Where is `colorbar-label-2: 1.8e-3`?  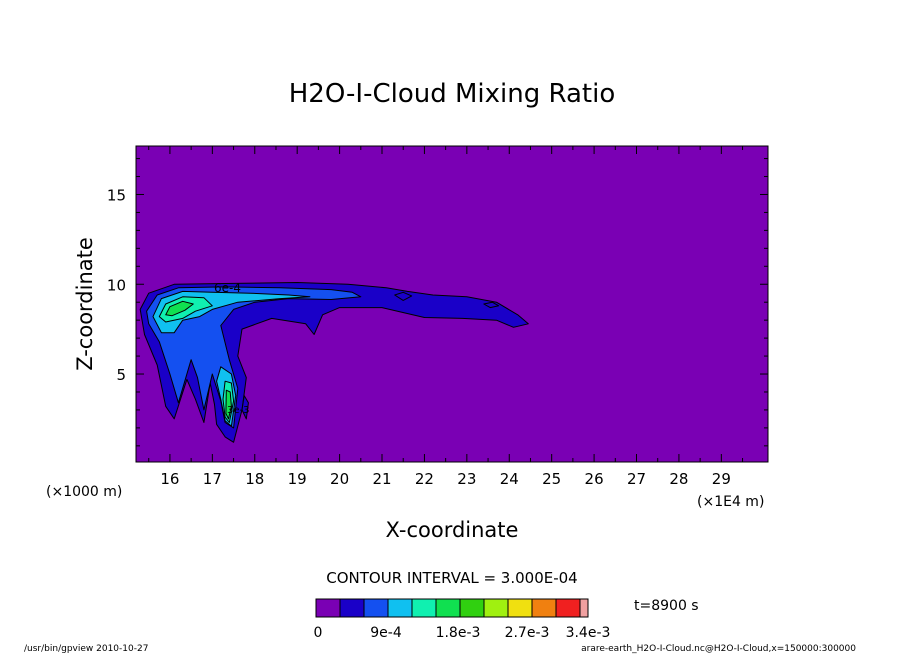 colorbar-label-2: 1.8e-3 is located at coordinates (458, 633).